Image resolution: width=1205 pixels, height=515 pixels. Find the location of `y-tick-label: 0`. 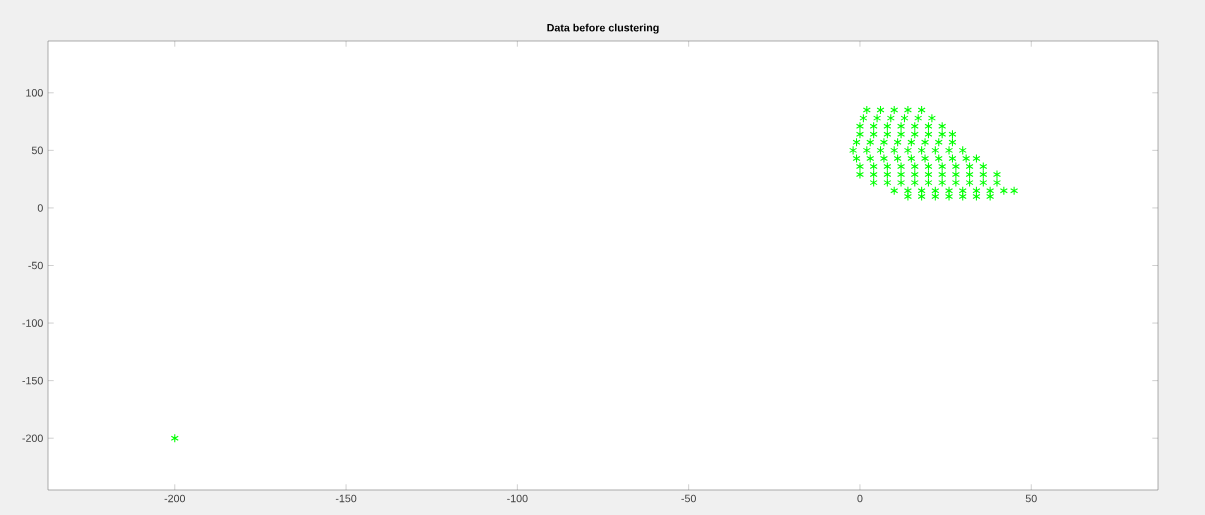

y-tick-label: 0 is located at coordinates (40, 208).